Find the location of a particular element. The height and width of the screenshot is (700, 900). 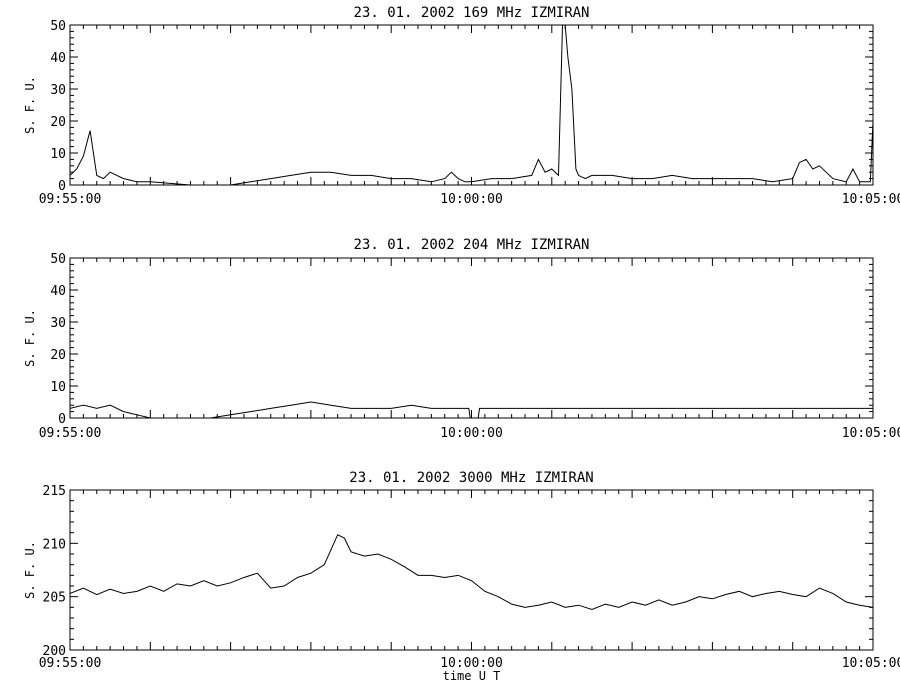

chart-title: 23. 01. 2002 3000 MHz IZMIRAN is located at coordinates (471, 478).